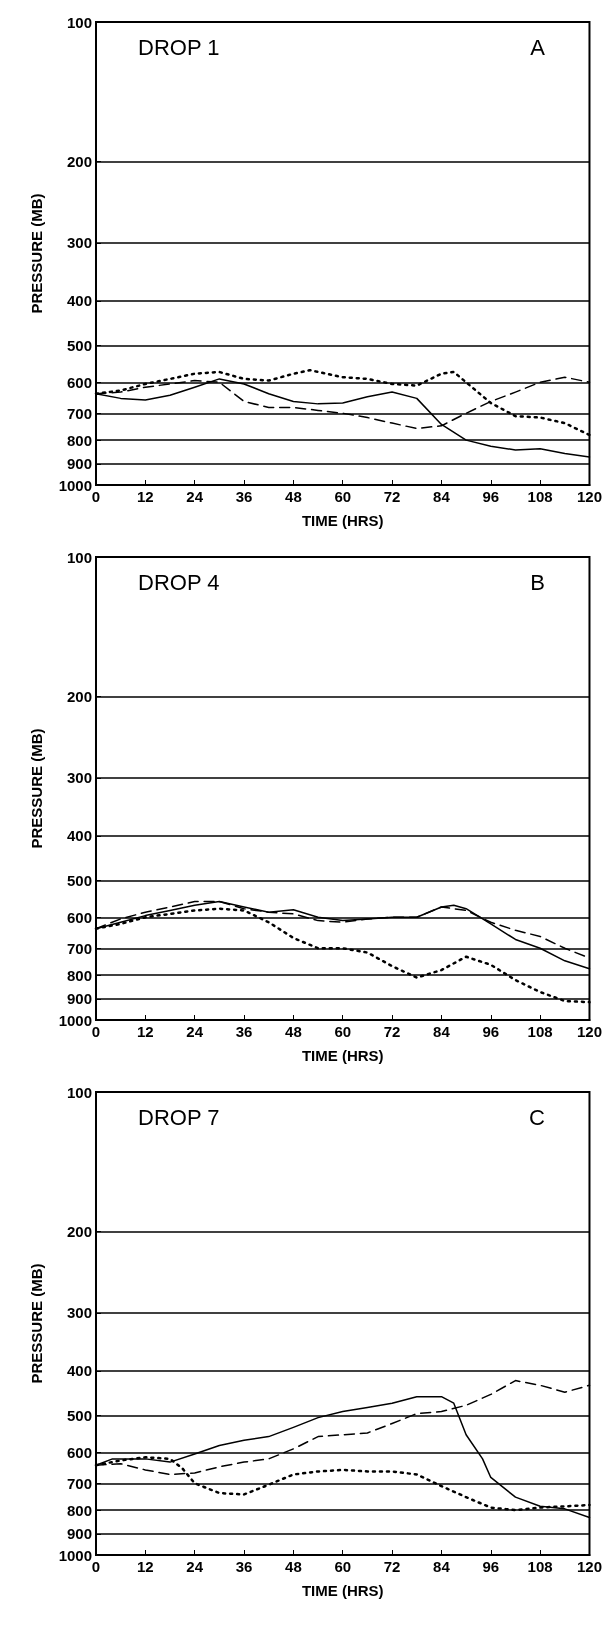 This screenshot has height=1627, width=605. Describe the element at coordinates (538, 582) in the screenshot. I see `annotation: B` at that location.